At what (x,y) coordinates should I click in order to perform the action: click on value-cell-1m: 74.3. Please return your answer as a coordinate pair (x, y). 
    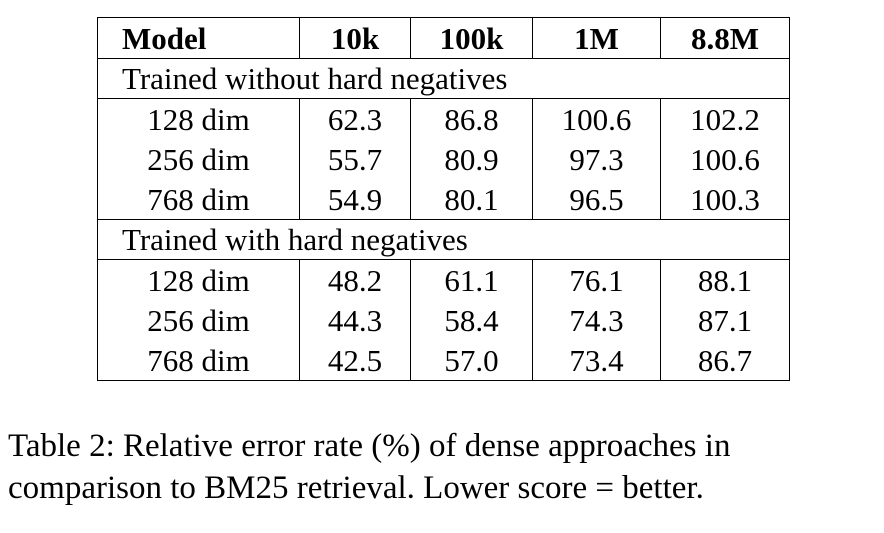
    Looking at the image, I should click on (596, 320).